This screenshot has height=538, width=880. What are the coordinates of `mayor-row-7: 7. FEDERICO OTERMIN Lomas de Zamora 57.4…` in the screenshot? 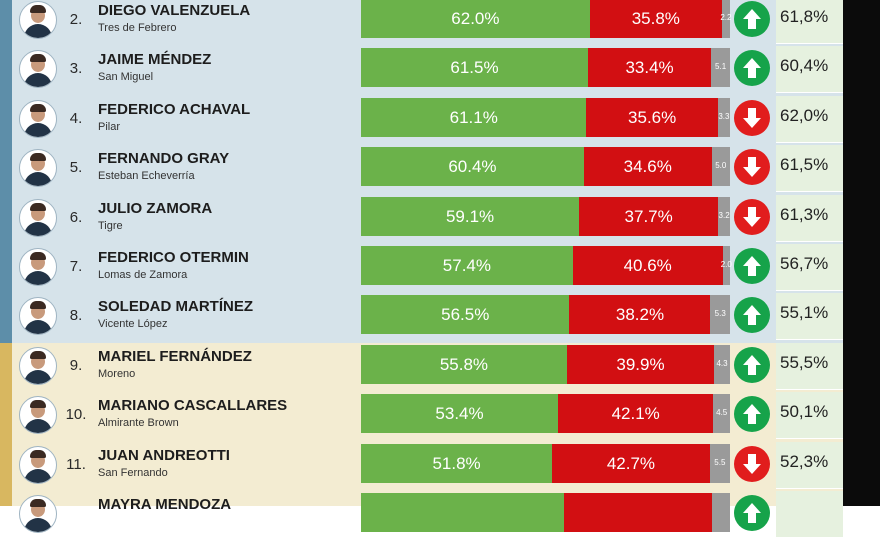 It's located at (421, 267).